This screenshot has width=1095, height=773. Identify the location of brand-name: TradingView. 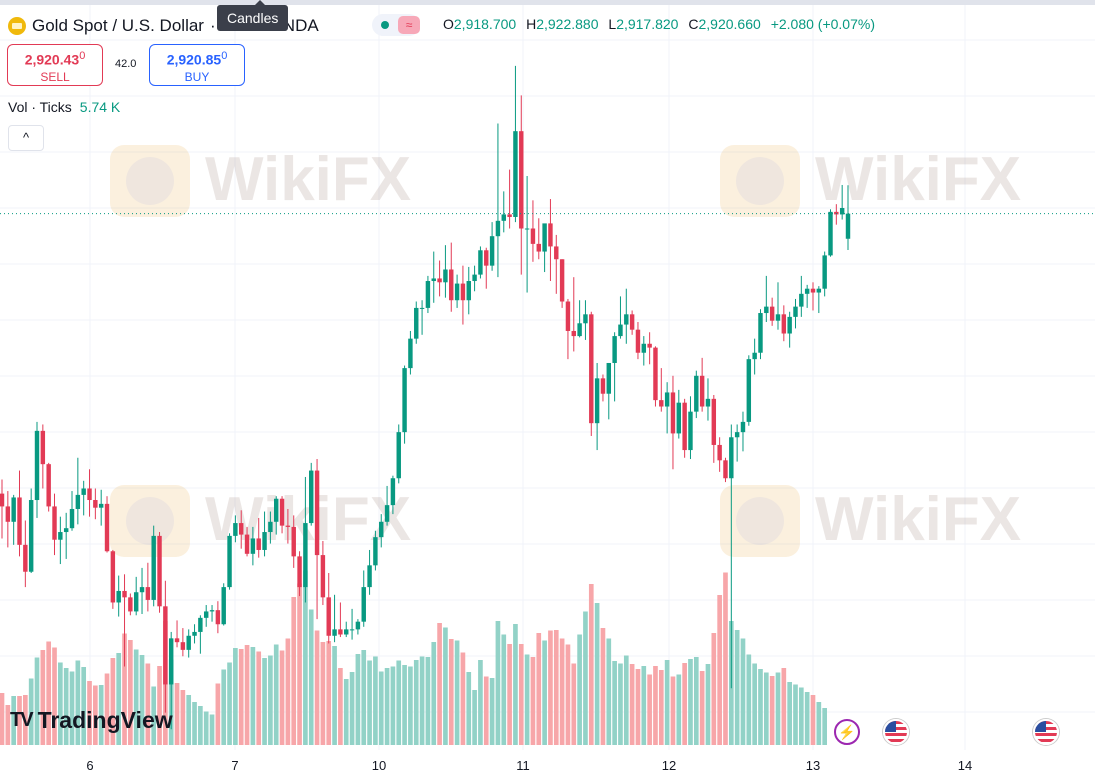
(105, 720).